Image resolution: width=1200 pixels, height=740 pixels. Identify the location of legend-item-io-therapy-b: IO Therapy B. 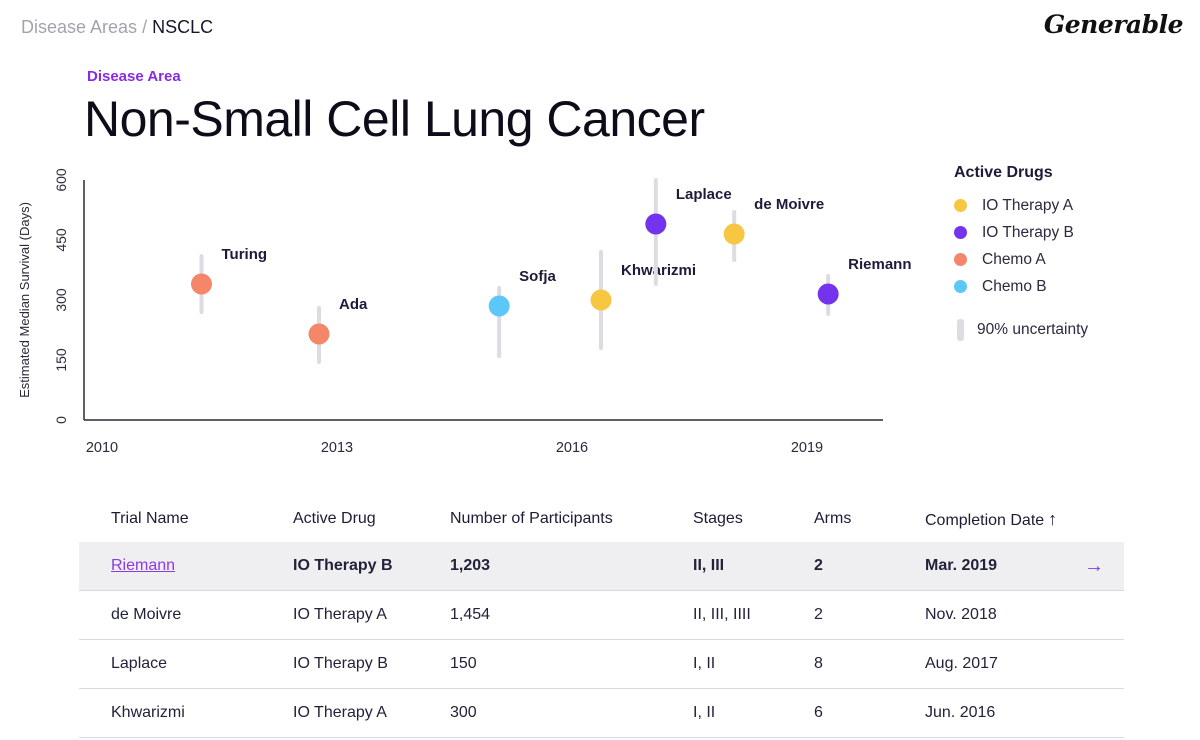
(1021, 232).